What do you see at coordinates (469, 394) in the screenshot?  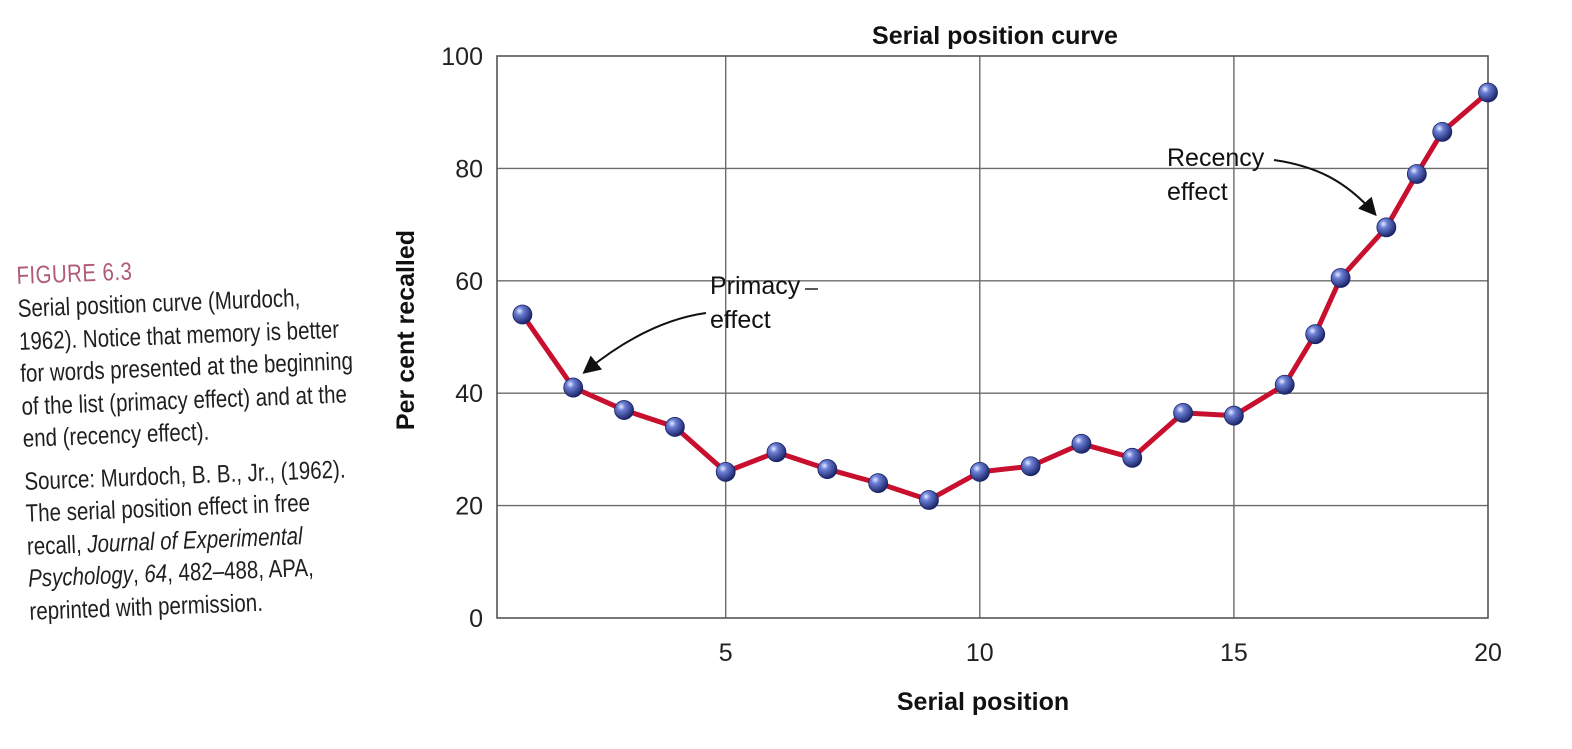 I see `y-tick-label-40: 40` at bounding box center [469, 394].